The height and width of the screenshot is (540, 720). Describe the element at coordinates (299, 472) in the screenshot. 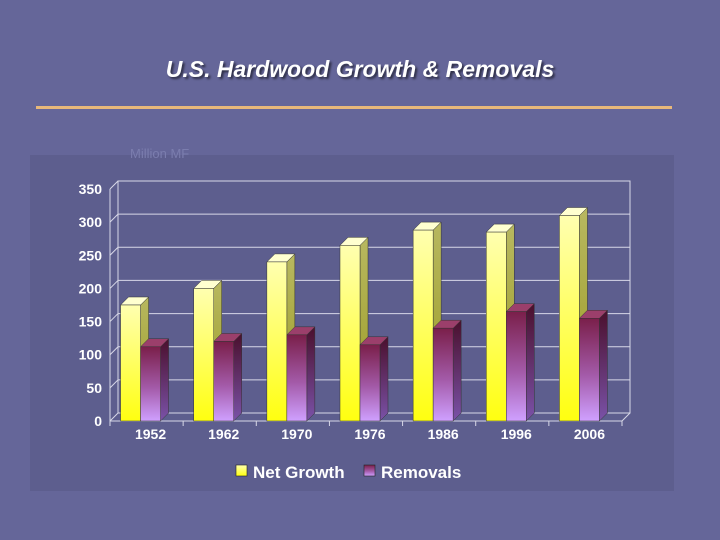

I see `legend-label: Net Growth` at that location.